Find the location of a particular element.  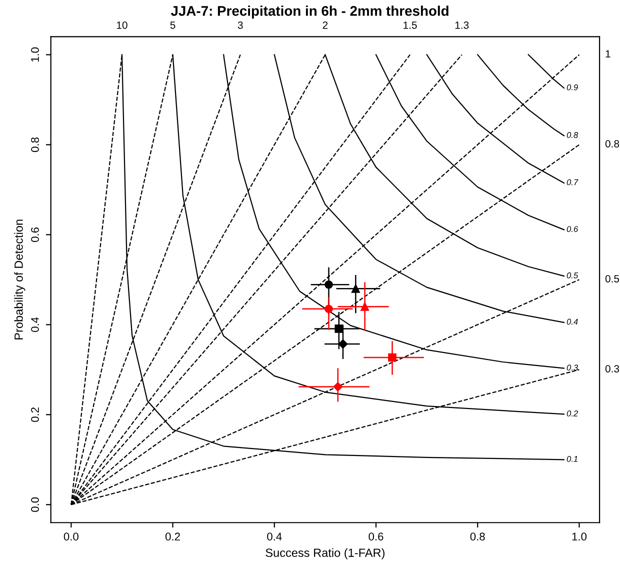

series-label: 0.7 is located at coordinates (572, 182).